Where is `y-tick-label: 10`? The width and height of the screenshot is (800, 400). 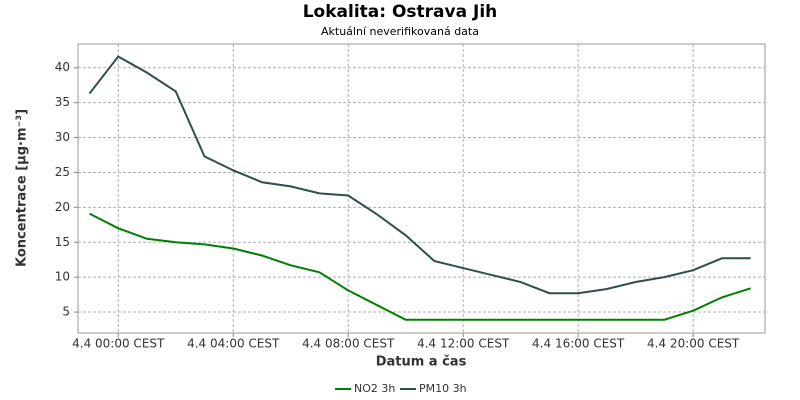 y-tick-label: 10 is located at coordinates (62, 277).